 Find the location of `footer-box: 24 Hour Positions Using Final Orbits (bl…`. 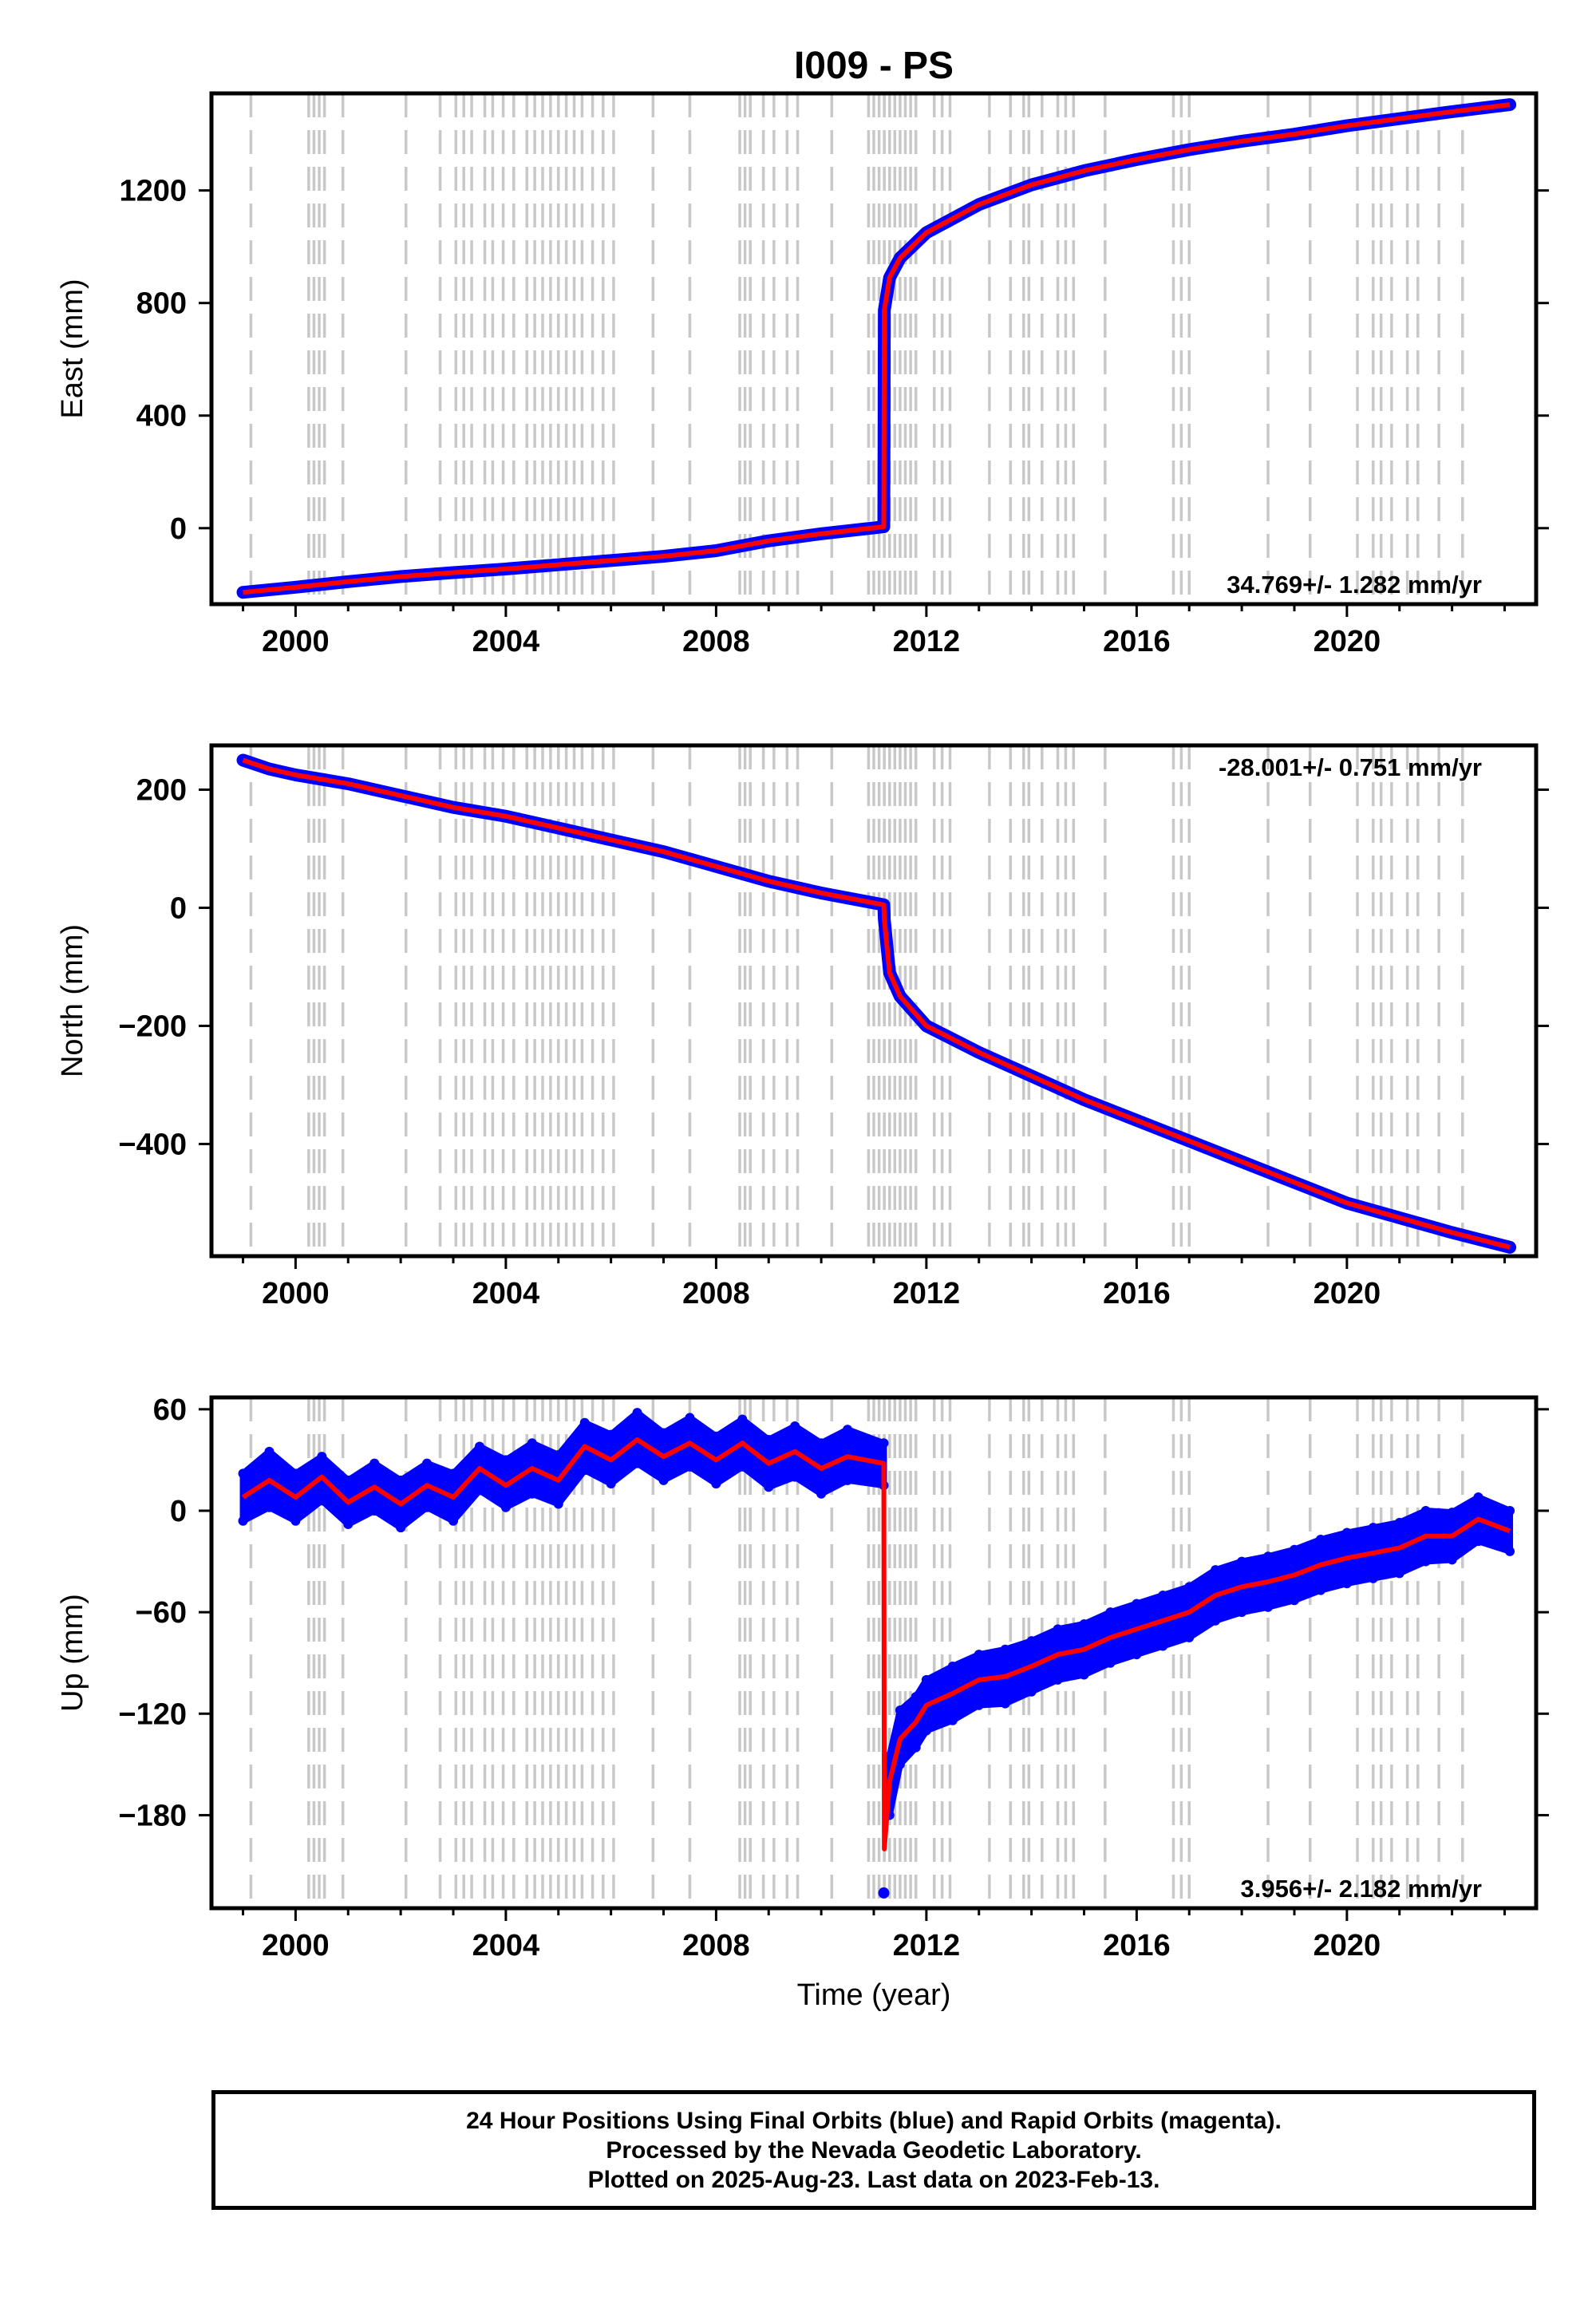

footer-box: 24 Hour Positions Using Final Orbits (bl… is located at coordinates (873, 2150).